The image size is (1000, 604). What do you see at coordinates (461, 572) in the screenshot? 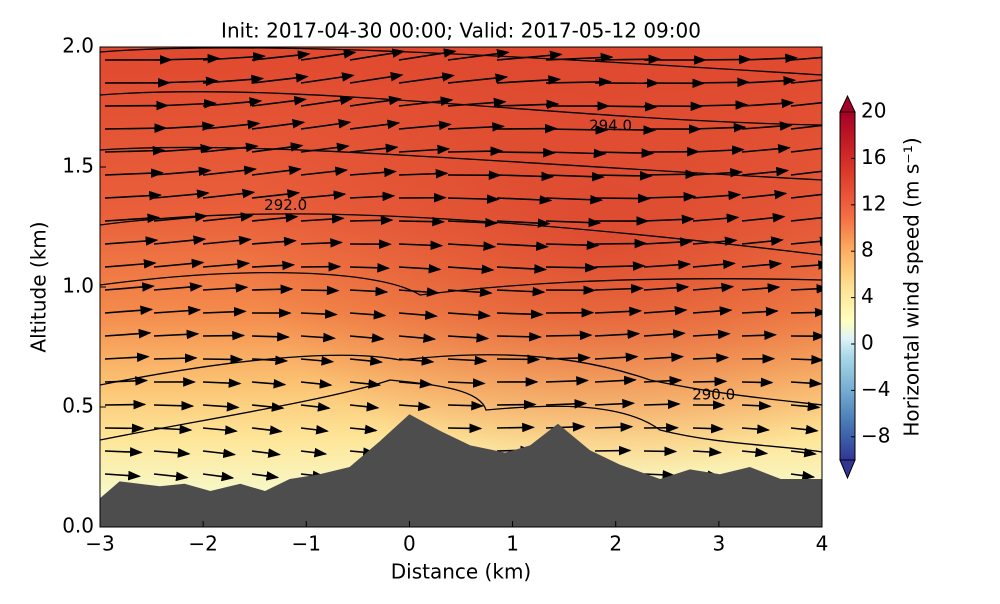
I see `x-axis-label: Distance (km)` at bounding box center [461, 572].